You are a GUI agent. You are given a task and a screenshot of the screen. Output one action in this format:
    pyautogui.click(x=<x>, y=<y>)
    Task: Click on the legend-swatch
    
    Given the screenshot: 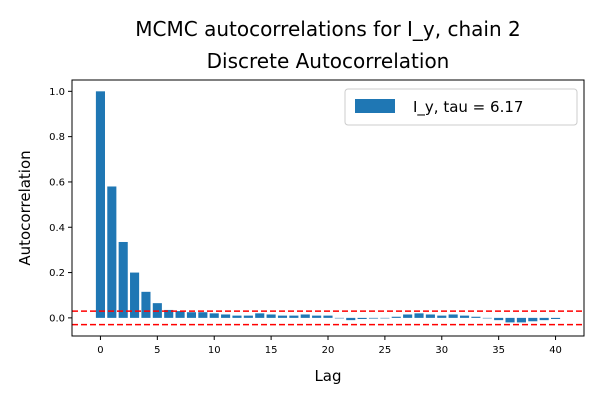 What is the action you would take?
    pyautogui.click(x=375, y=106)
    